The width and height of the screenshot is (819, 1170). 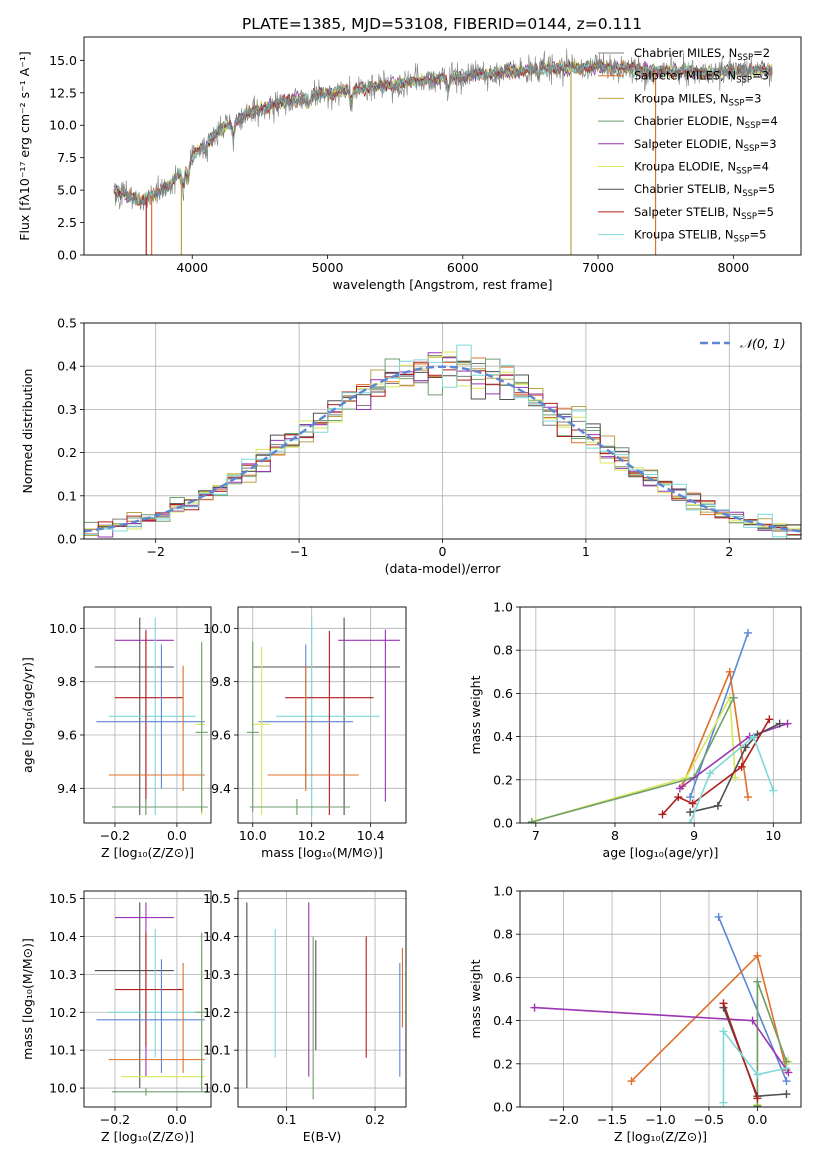 I want to click on y-tick-label: 9.8, so click(x=67, y=681).